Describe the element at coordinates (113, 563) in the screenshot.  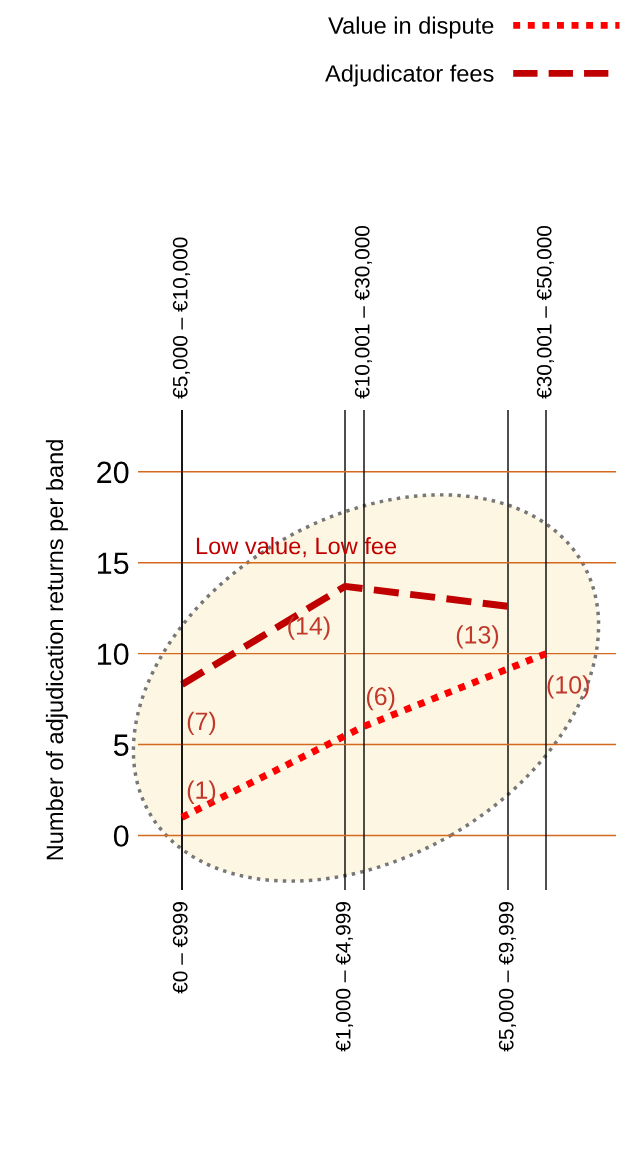
I see `y-tick-label: 15` at that location.